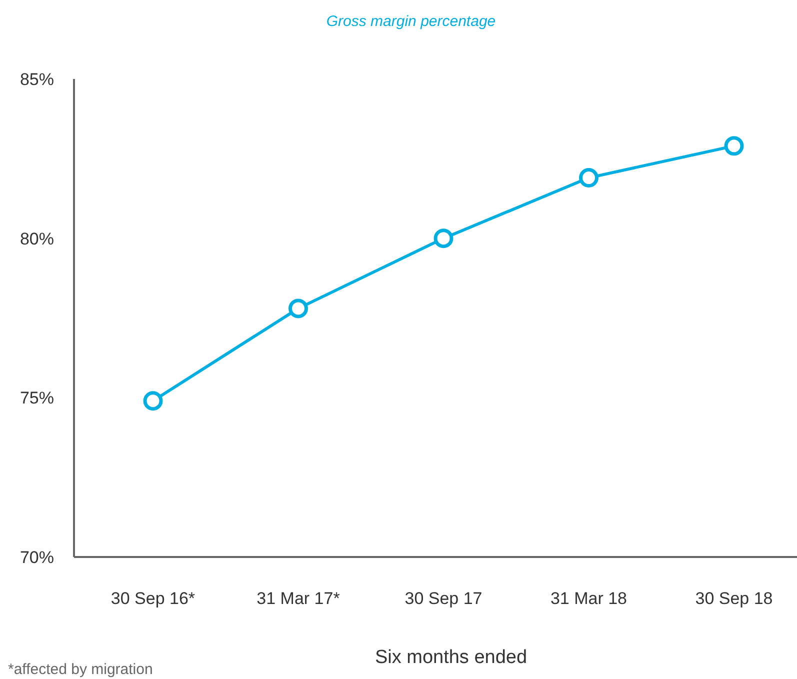 The height and width of the screenshot is (679, 797). I want to click on y-tick-label: 85%, so click(37, 79).